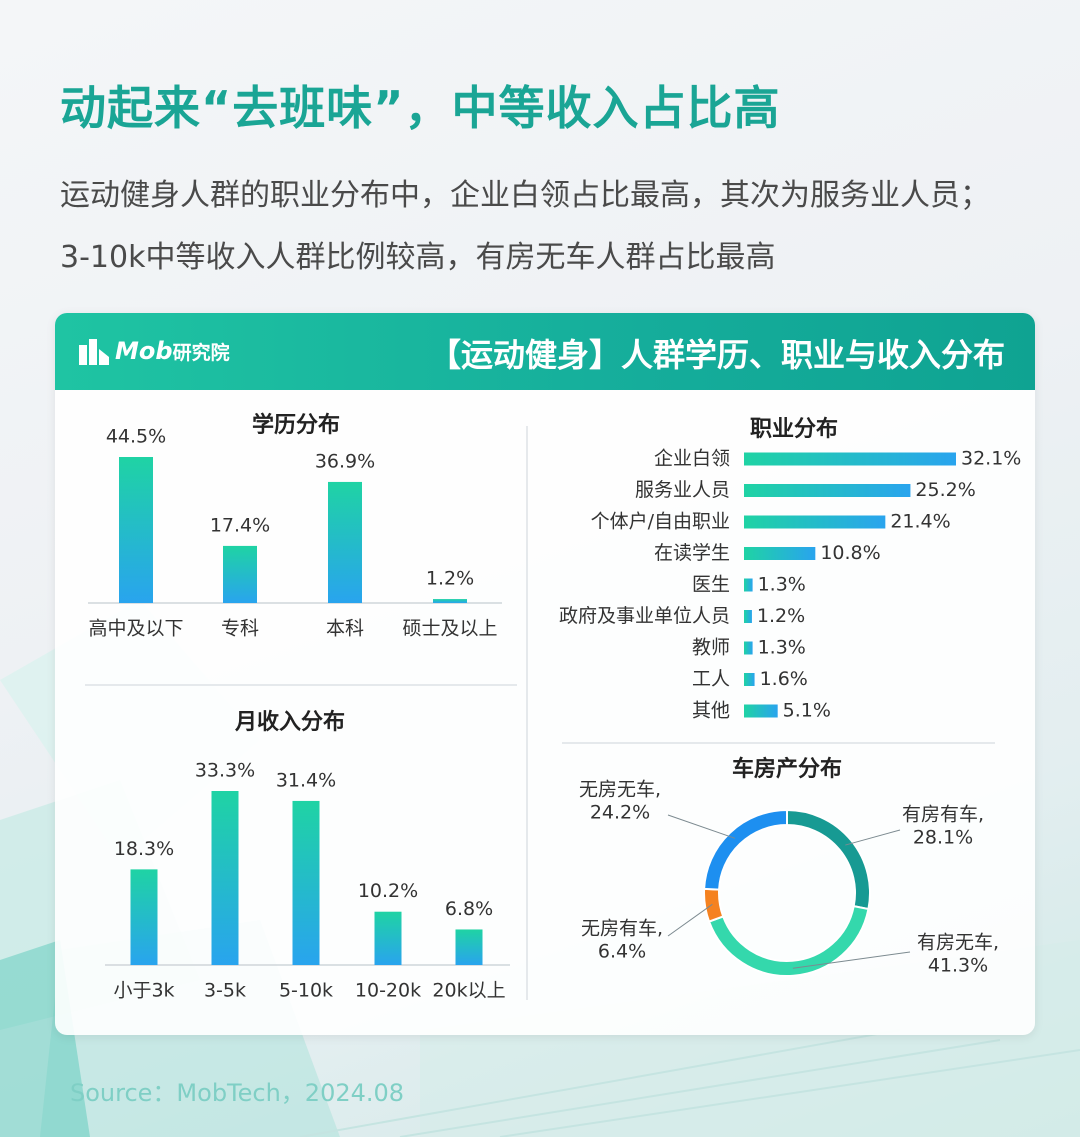 Image resolution: width=1080 pixels, height=1137 pixels. Describe the element at coordinates (787, 769) in the screenshot. I see `car-house-title: 车房产分布` at that location.